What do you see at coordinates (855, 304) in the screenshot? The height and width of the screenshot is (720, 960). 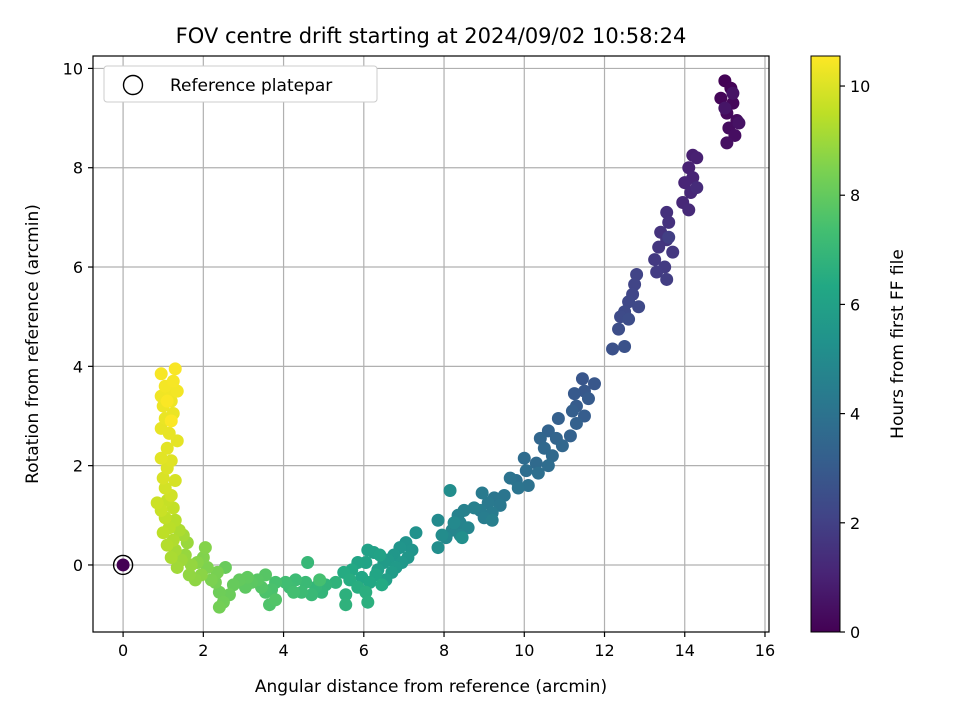 I see `colorbar-tick-label: 6` at bounding box center [855, 304].